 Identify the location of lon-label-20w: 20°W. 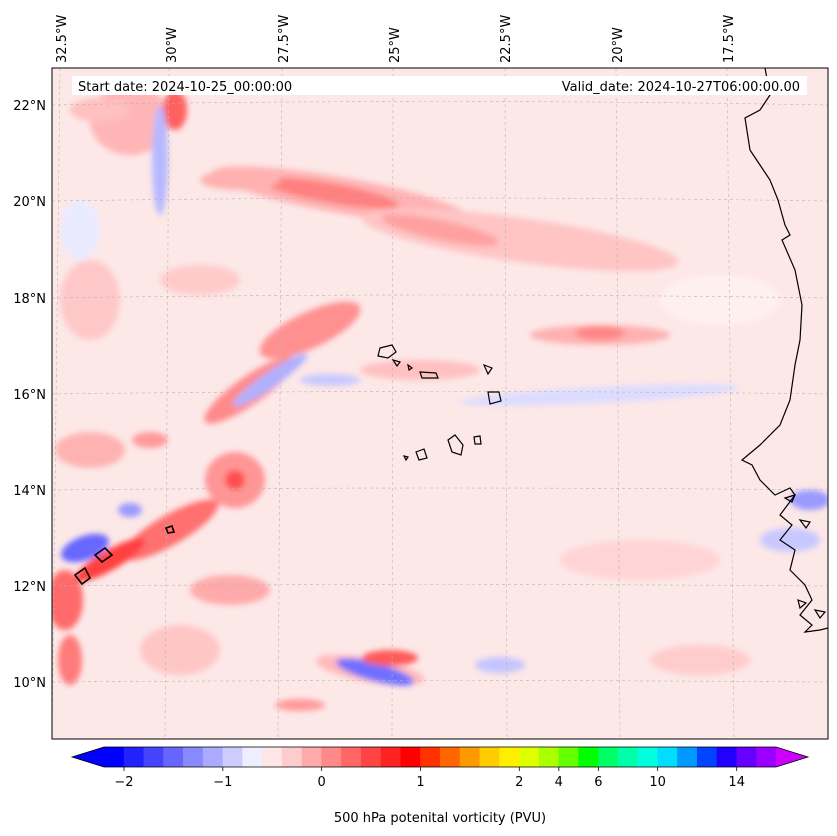
(618, 45).